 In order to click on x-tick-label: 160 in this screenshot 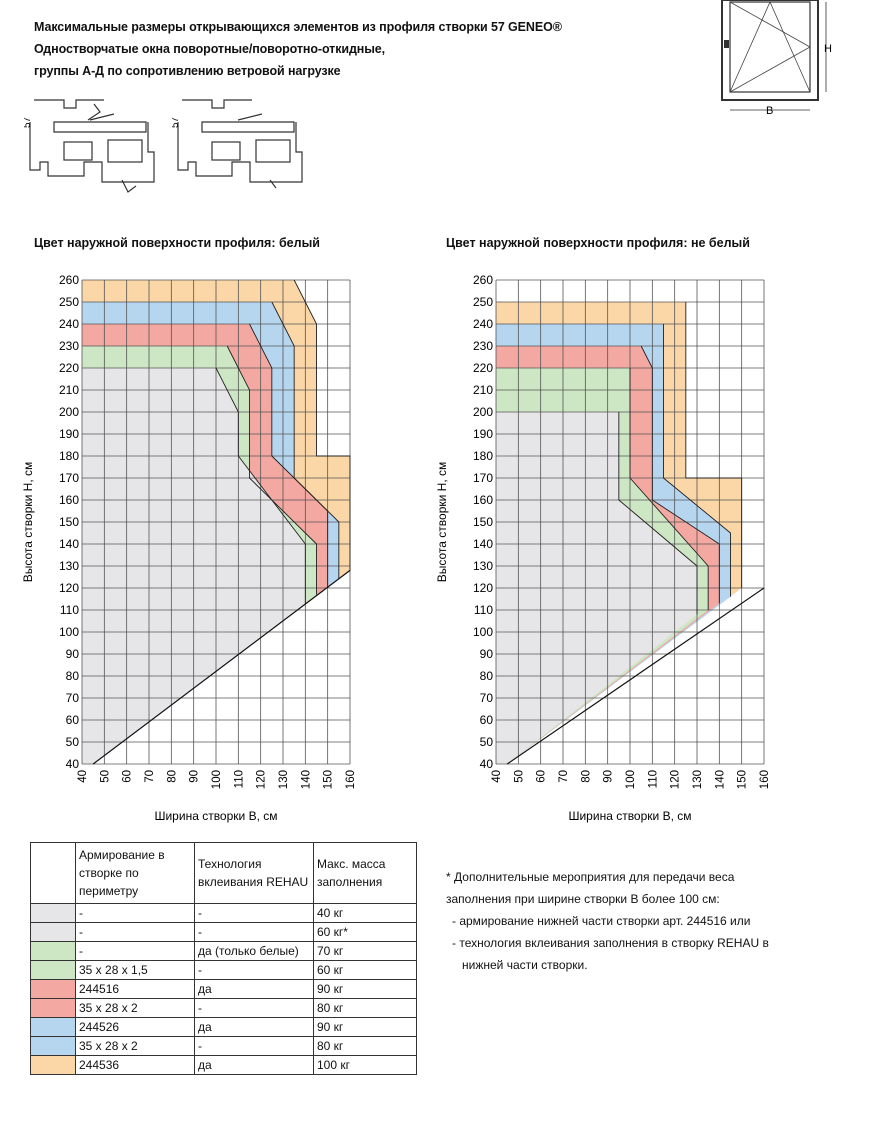, I will do `click(765, 779)`.